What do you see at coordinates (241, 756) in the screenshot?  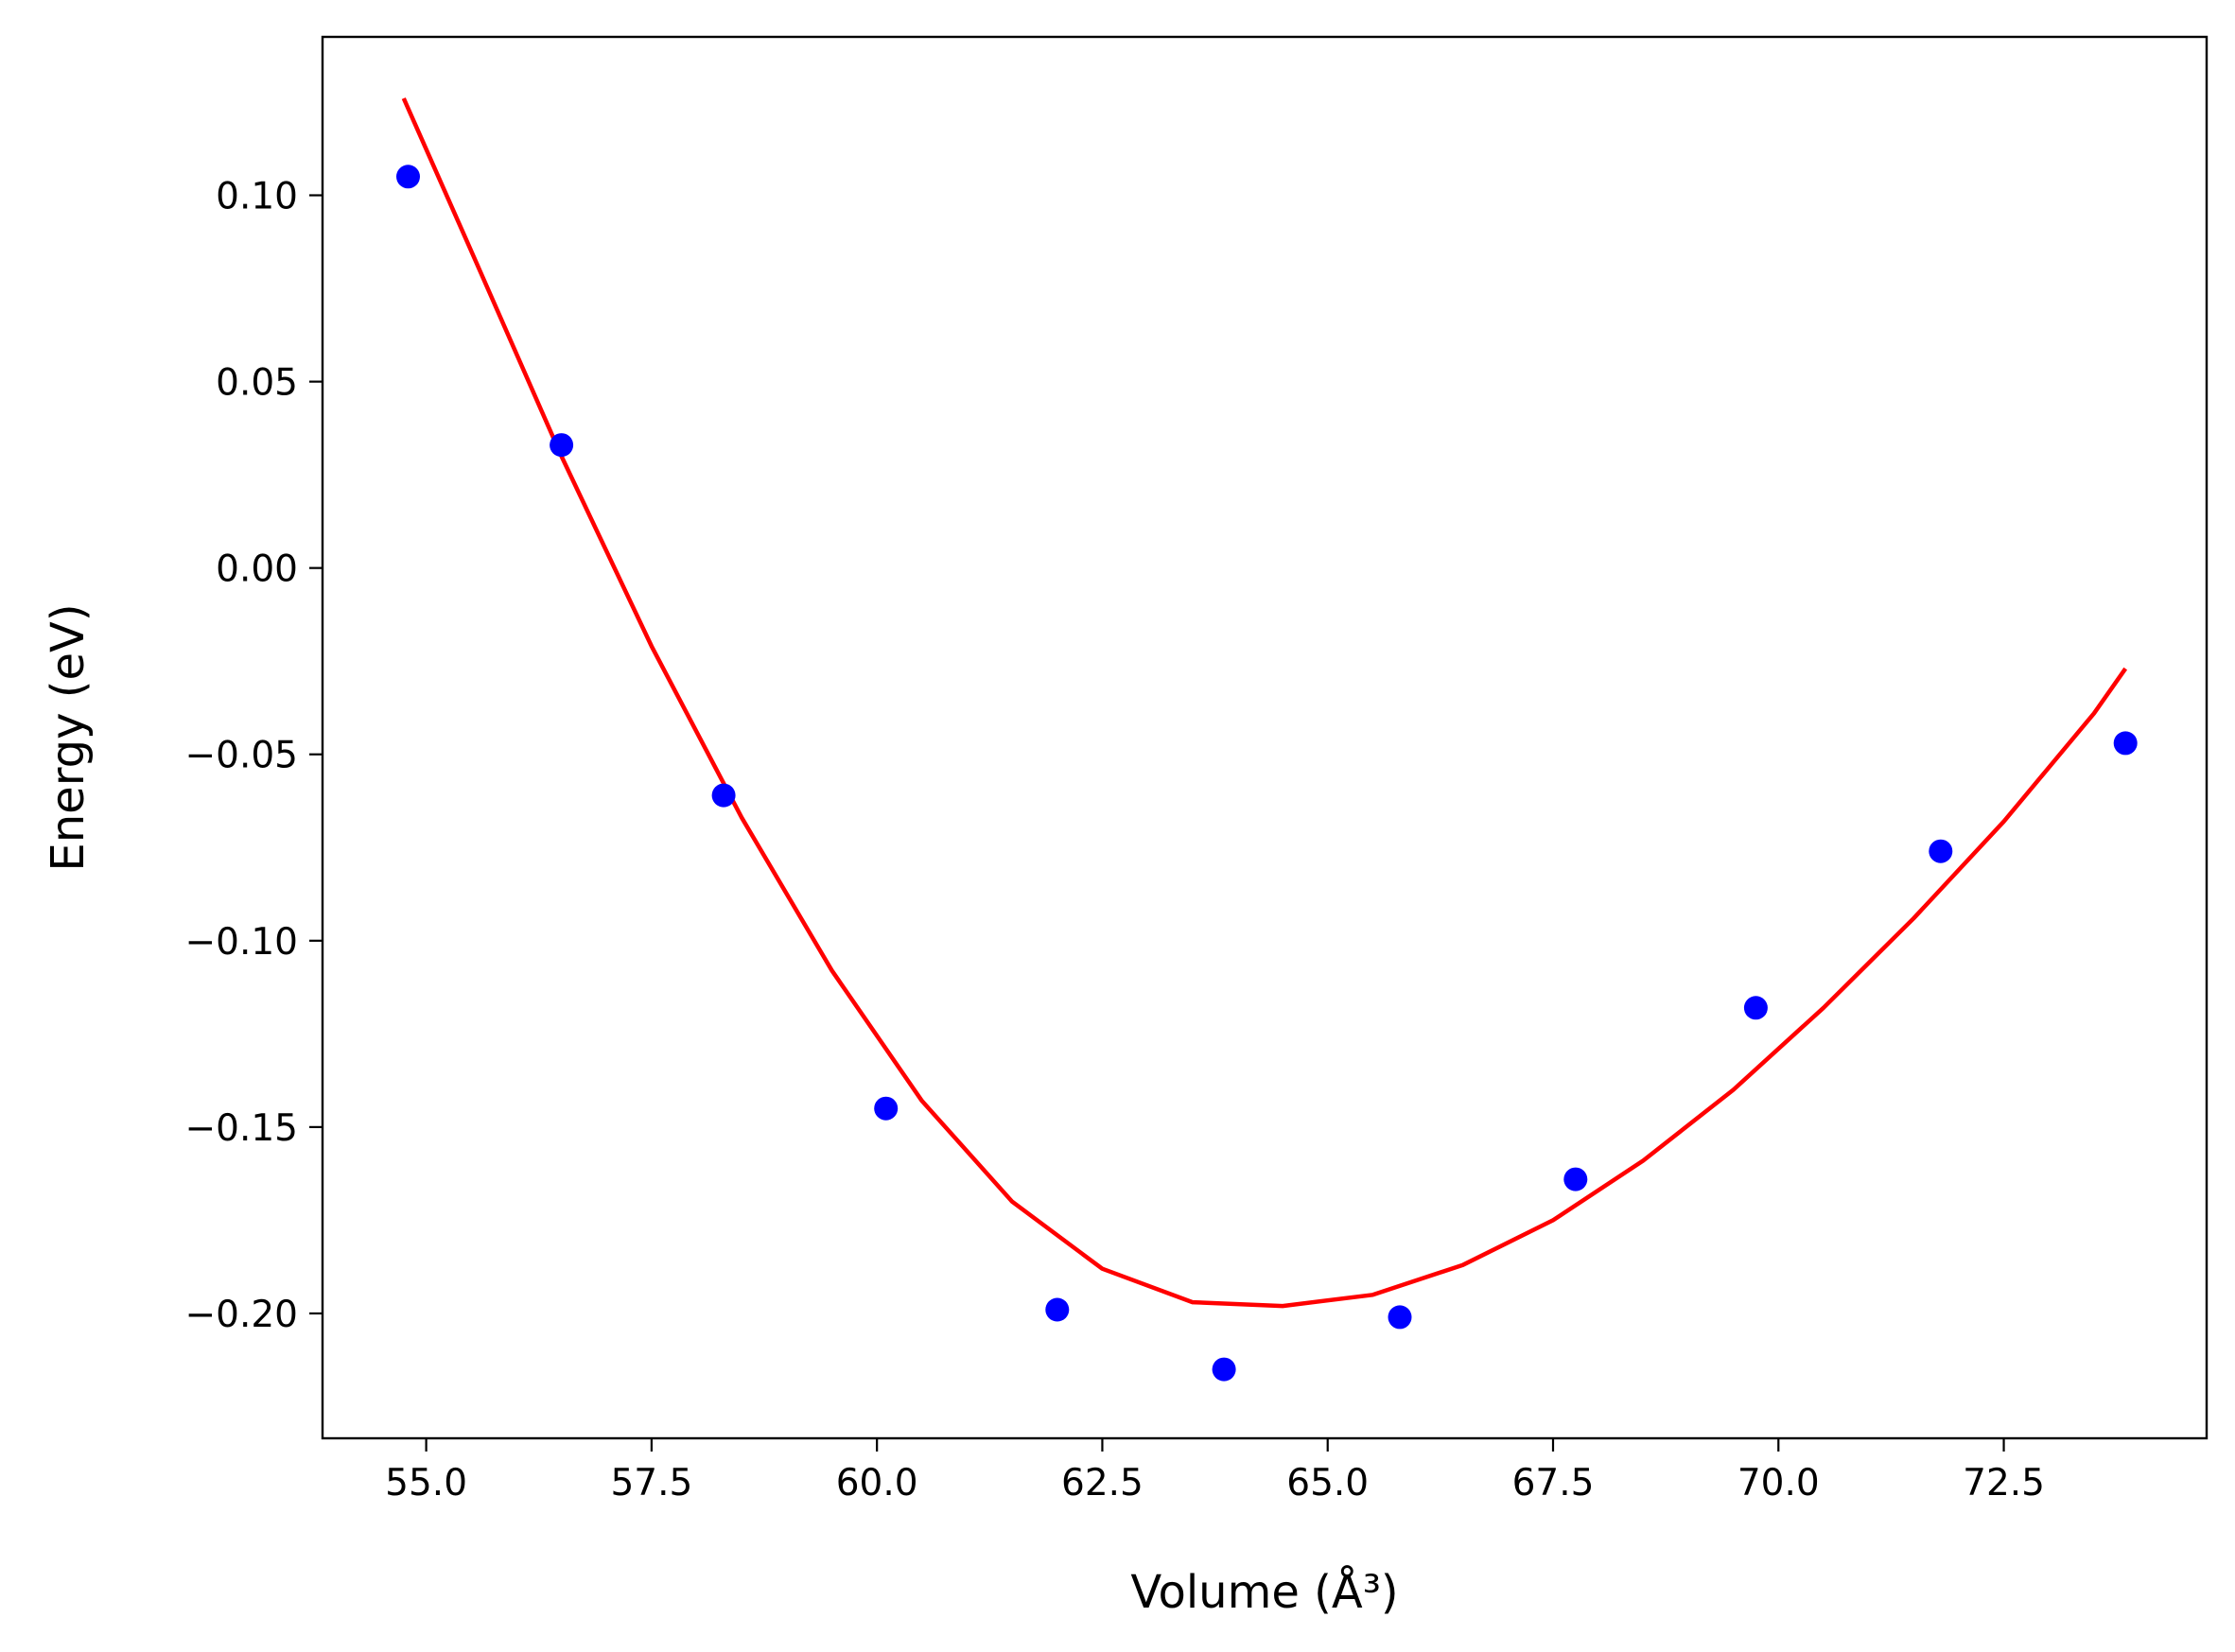 I see `y-tick-label: −0.05` at bounding box center [241, 756].